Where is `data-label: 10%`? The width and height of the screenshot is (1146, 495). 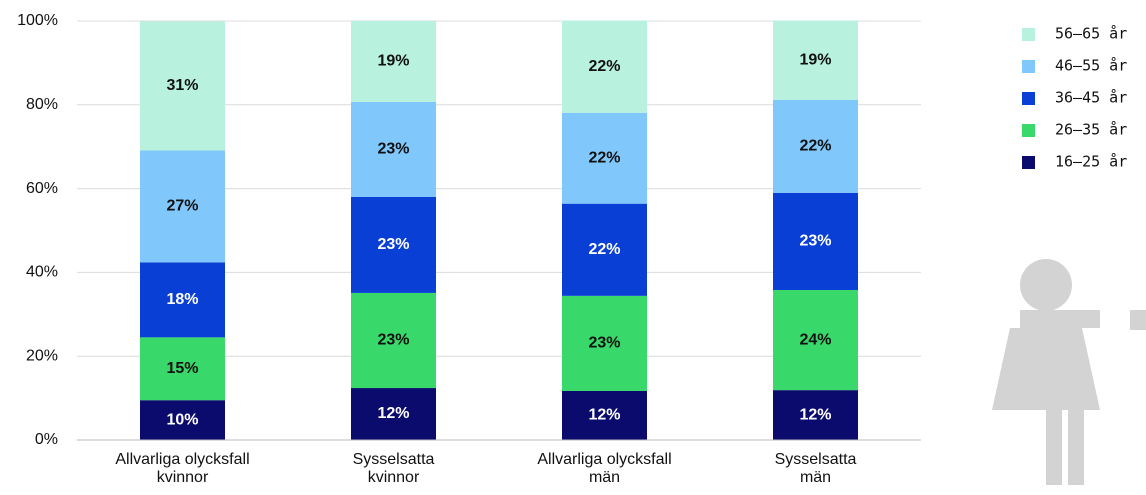 data-label: 10% is located at coordinates (182, 419).